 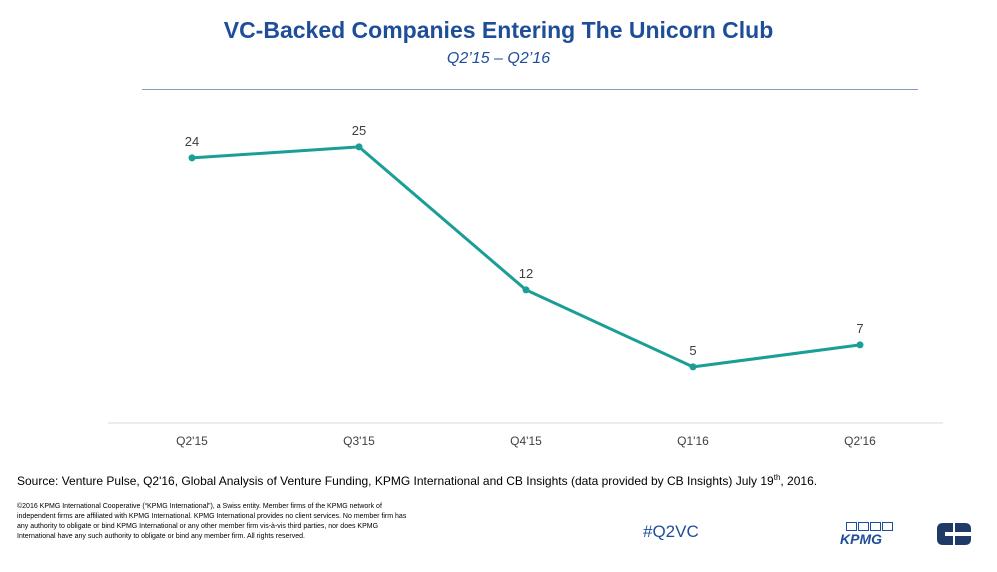 I want to click on data-label: 5, so click(x=692, y=350).